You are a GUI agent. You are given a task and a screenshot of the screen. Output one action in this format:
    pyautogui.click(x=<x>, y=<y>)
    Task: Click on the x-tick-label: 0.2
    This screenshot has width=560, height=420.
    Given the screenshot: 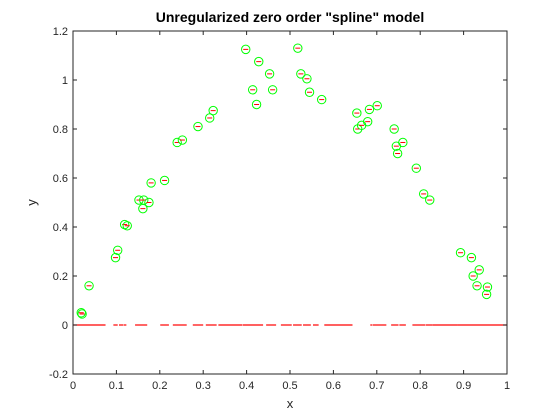 What is the action you would take?
    pyautogui.click(x=159, y=386)
    